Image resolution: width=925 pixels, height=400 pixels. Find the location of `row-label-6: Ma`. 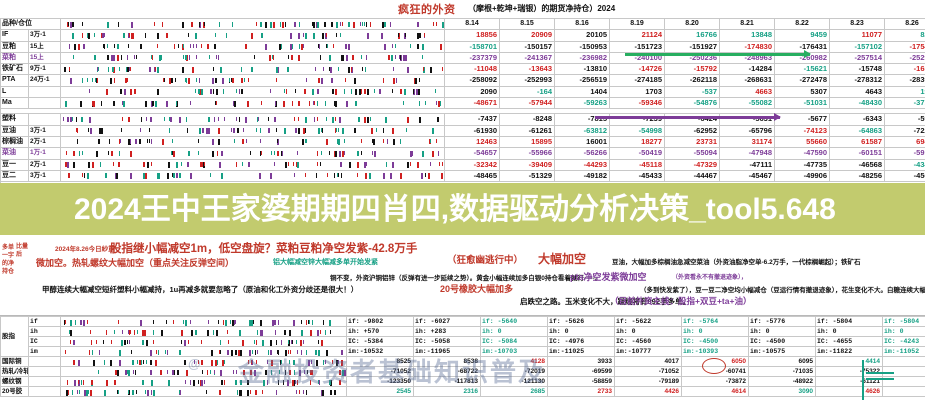

row-label-6: Ma is located at coordinates (14, 103).